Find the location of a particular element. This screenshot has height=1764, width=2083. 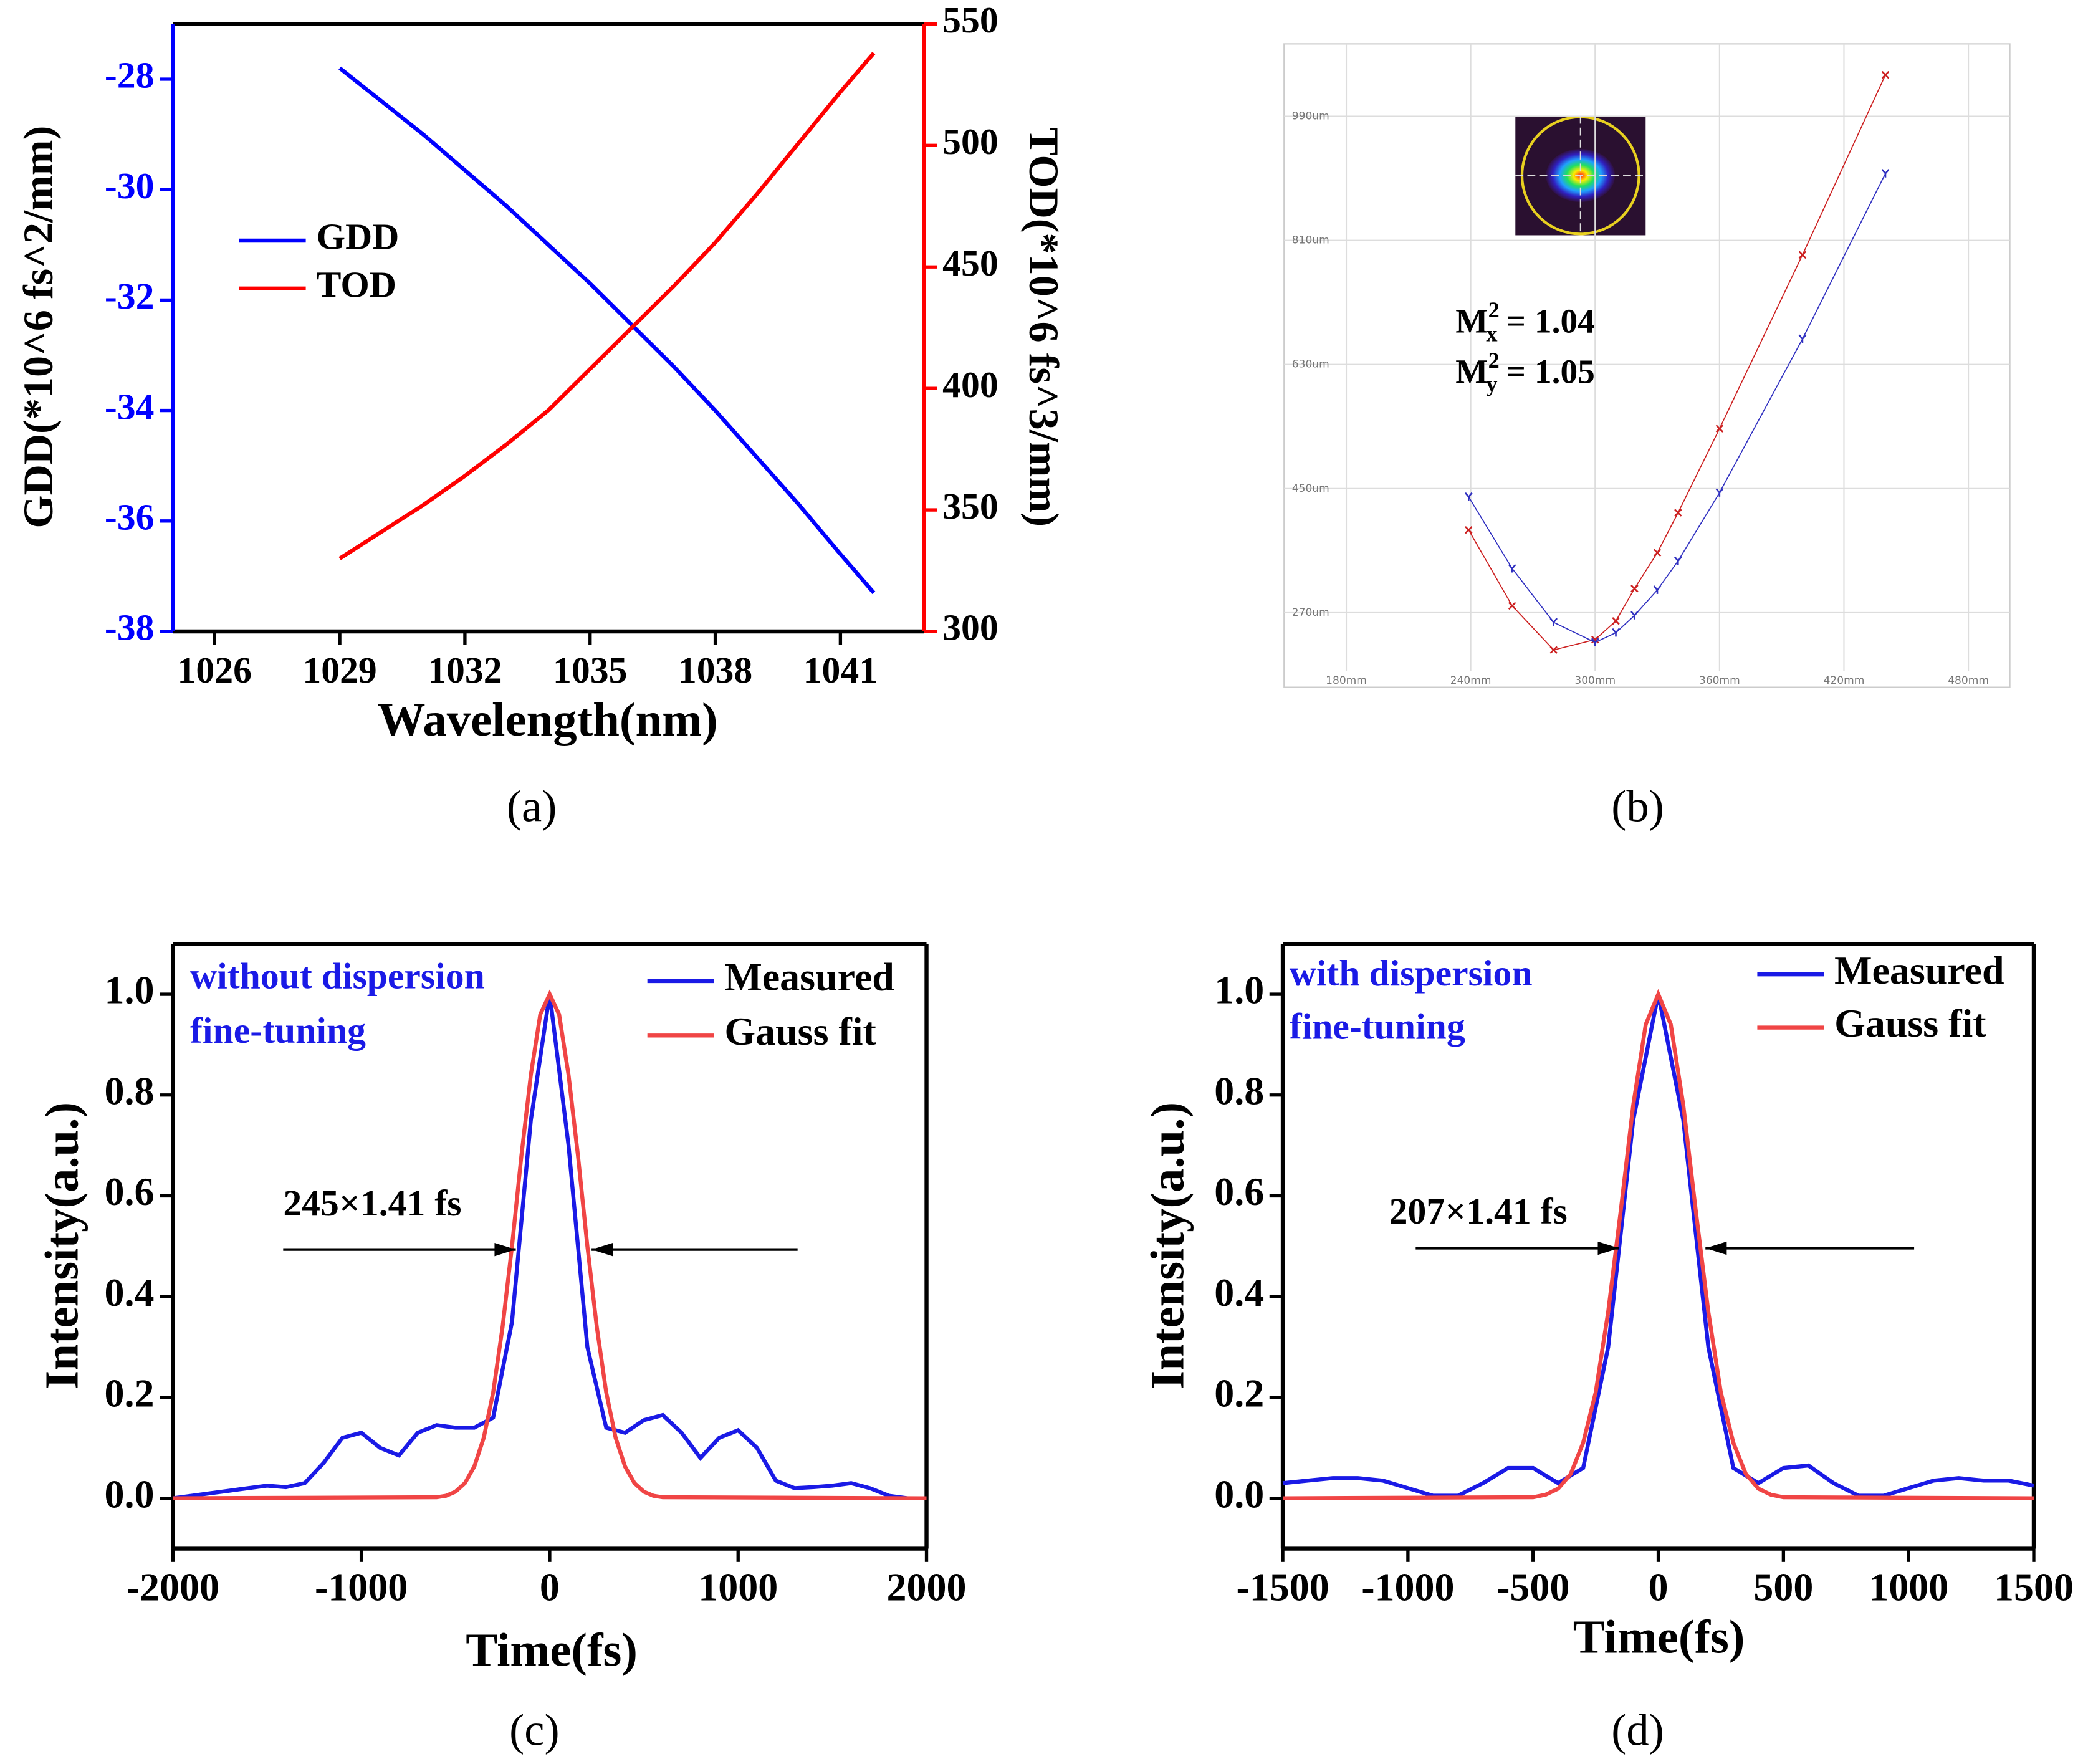

caption: (c) is located at coordinates (534, 1730).